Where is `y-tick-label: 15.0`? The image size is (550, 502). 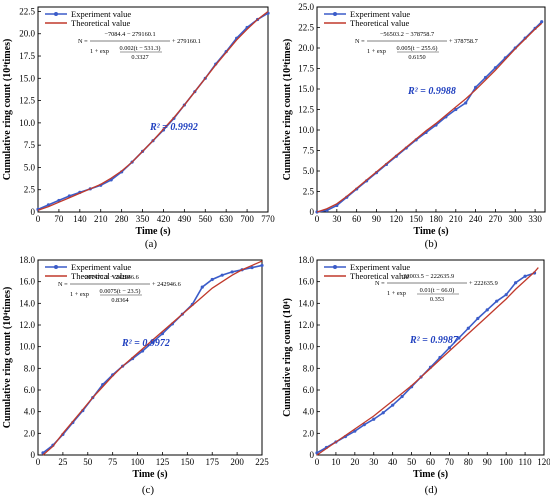 y-tick-label: 15.0 is located at coordinates (27, 78).